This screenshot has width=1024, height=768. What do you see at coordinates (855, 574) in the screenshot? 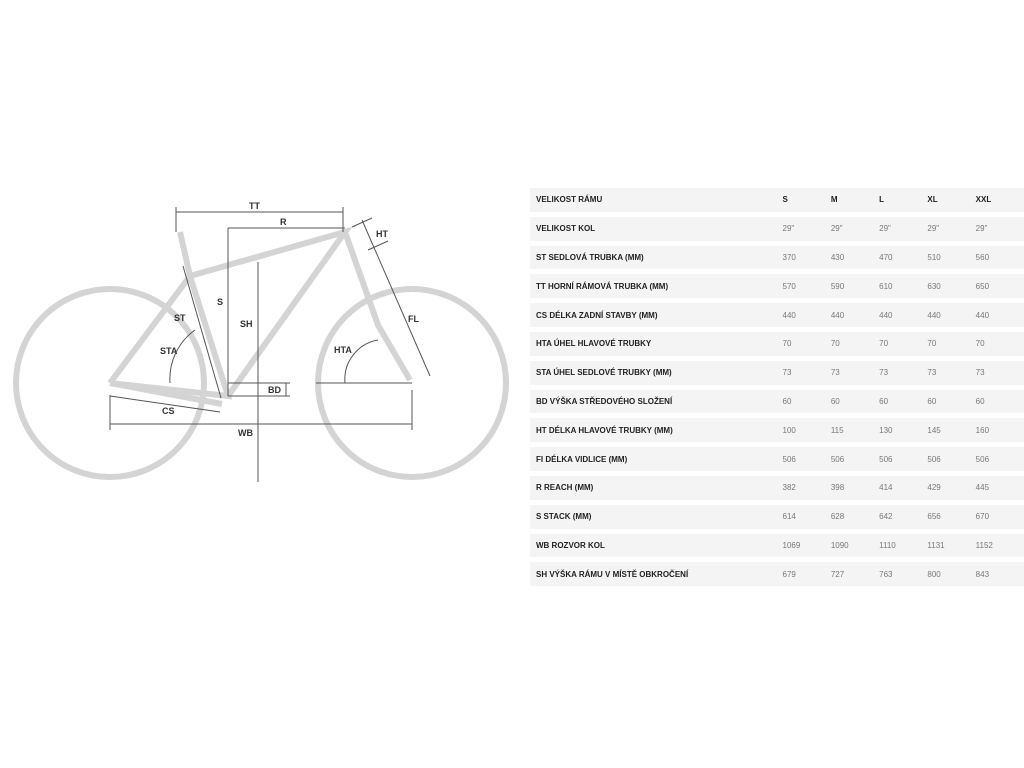
I see `row-value: 727` at bounding box center [855, 574].